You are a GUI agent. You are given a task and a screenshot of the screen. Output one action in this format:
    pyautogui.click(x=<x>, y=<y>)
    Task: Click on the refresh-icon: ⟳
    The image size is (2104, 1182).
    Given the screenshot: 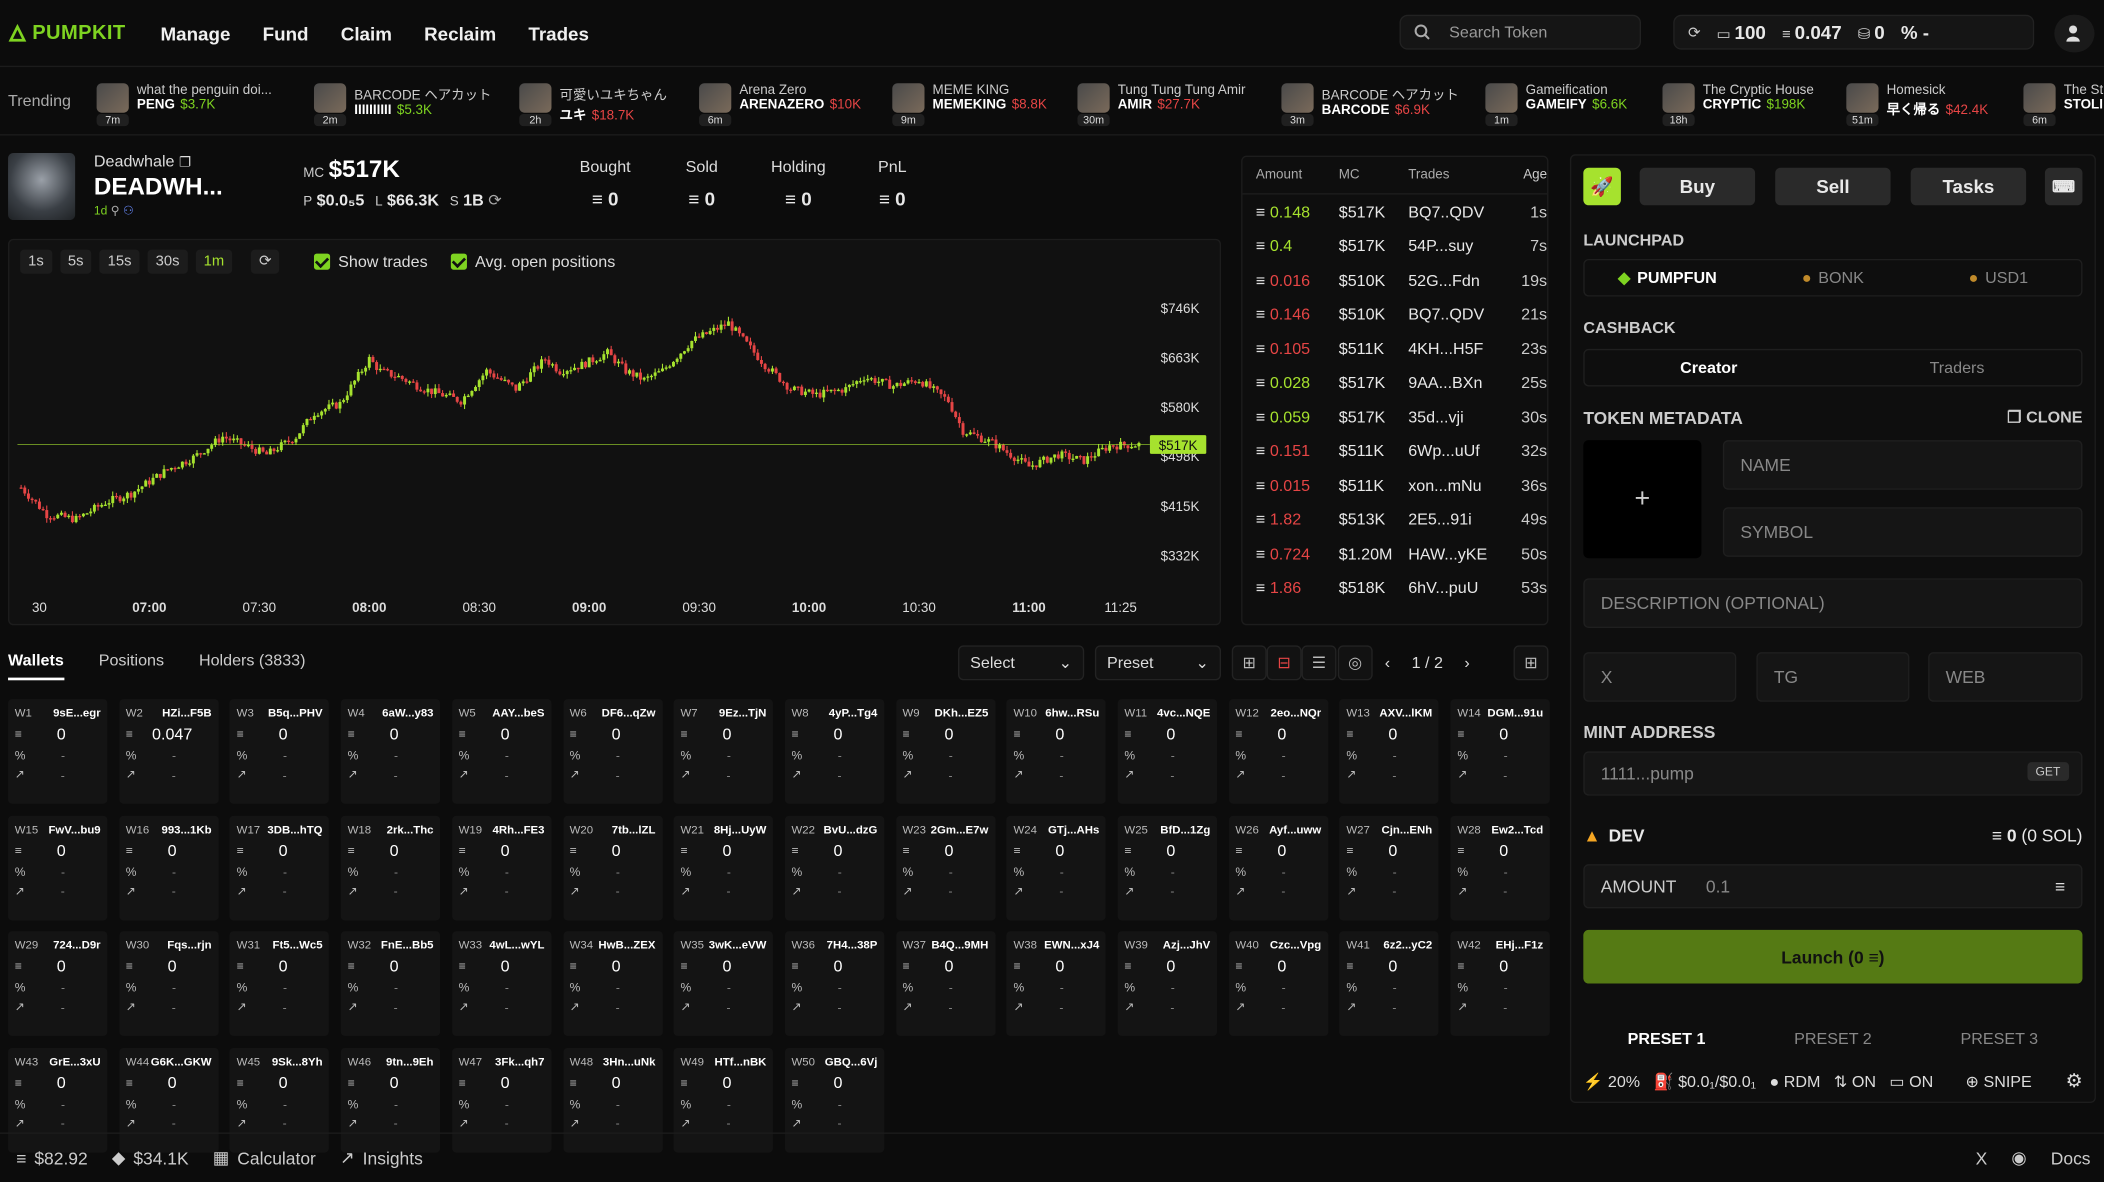 What is the action you would take?
    pyautogui.click(x=1694, y=32)
    